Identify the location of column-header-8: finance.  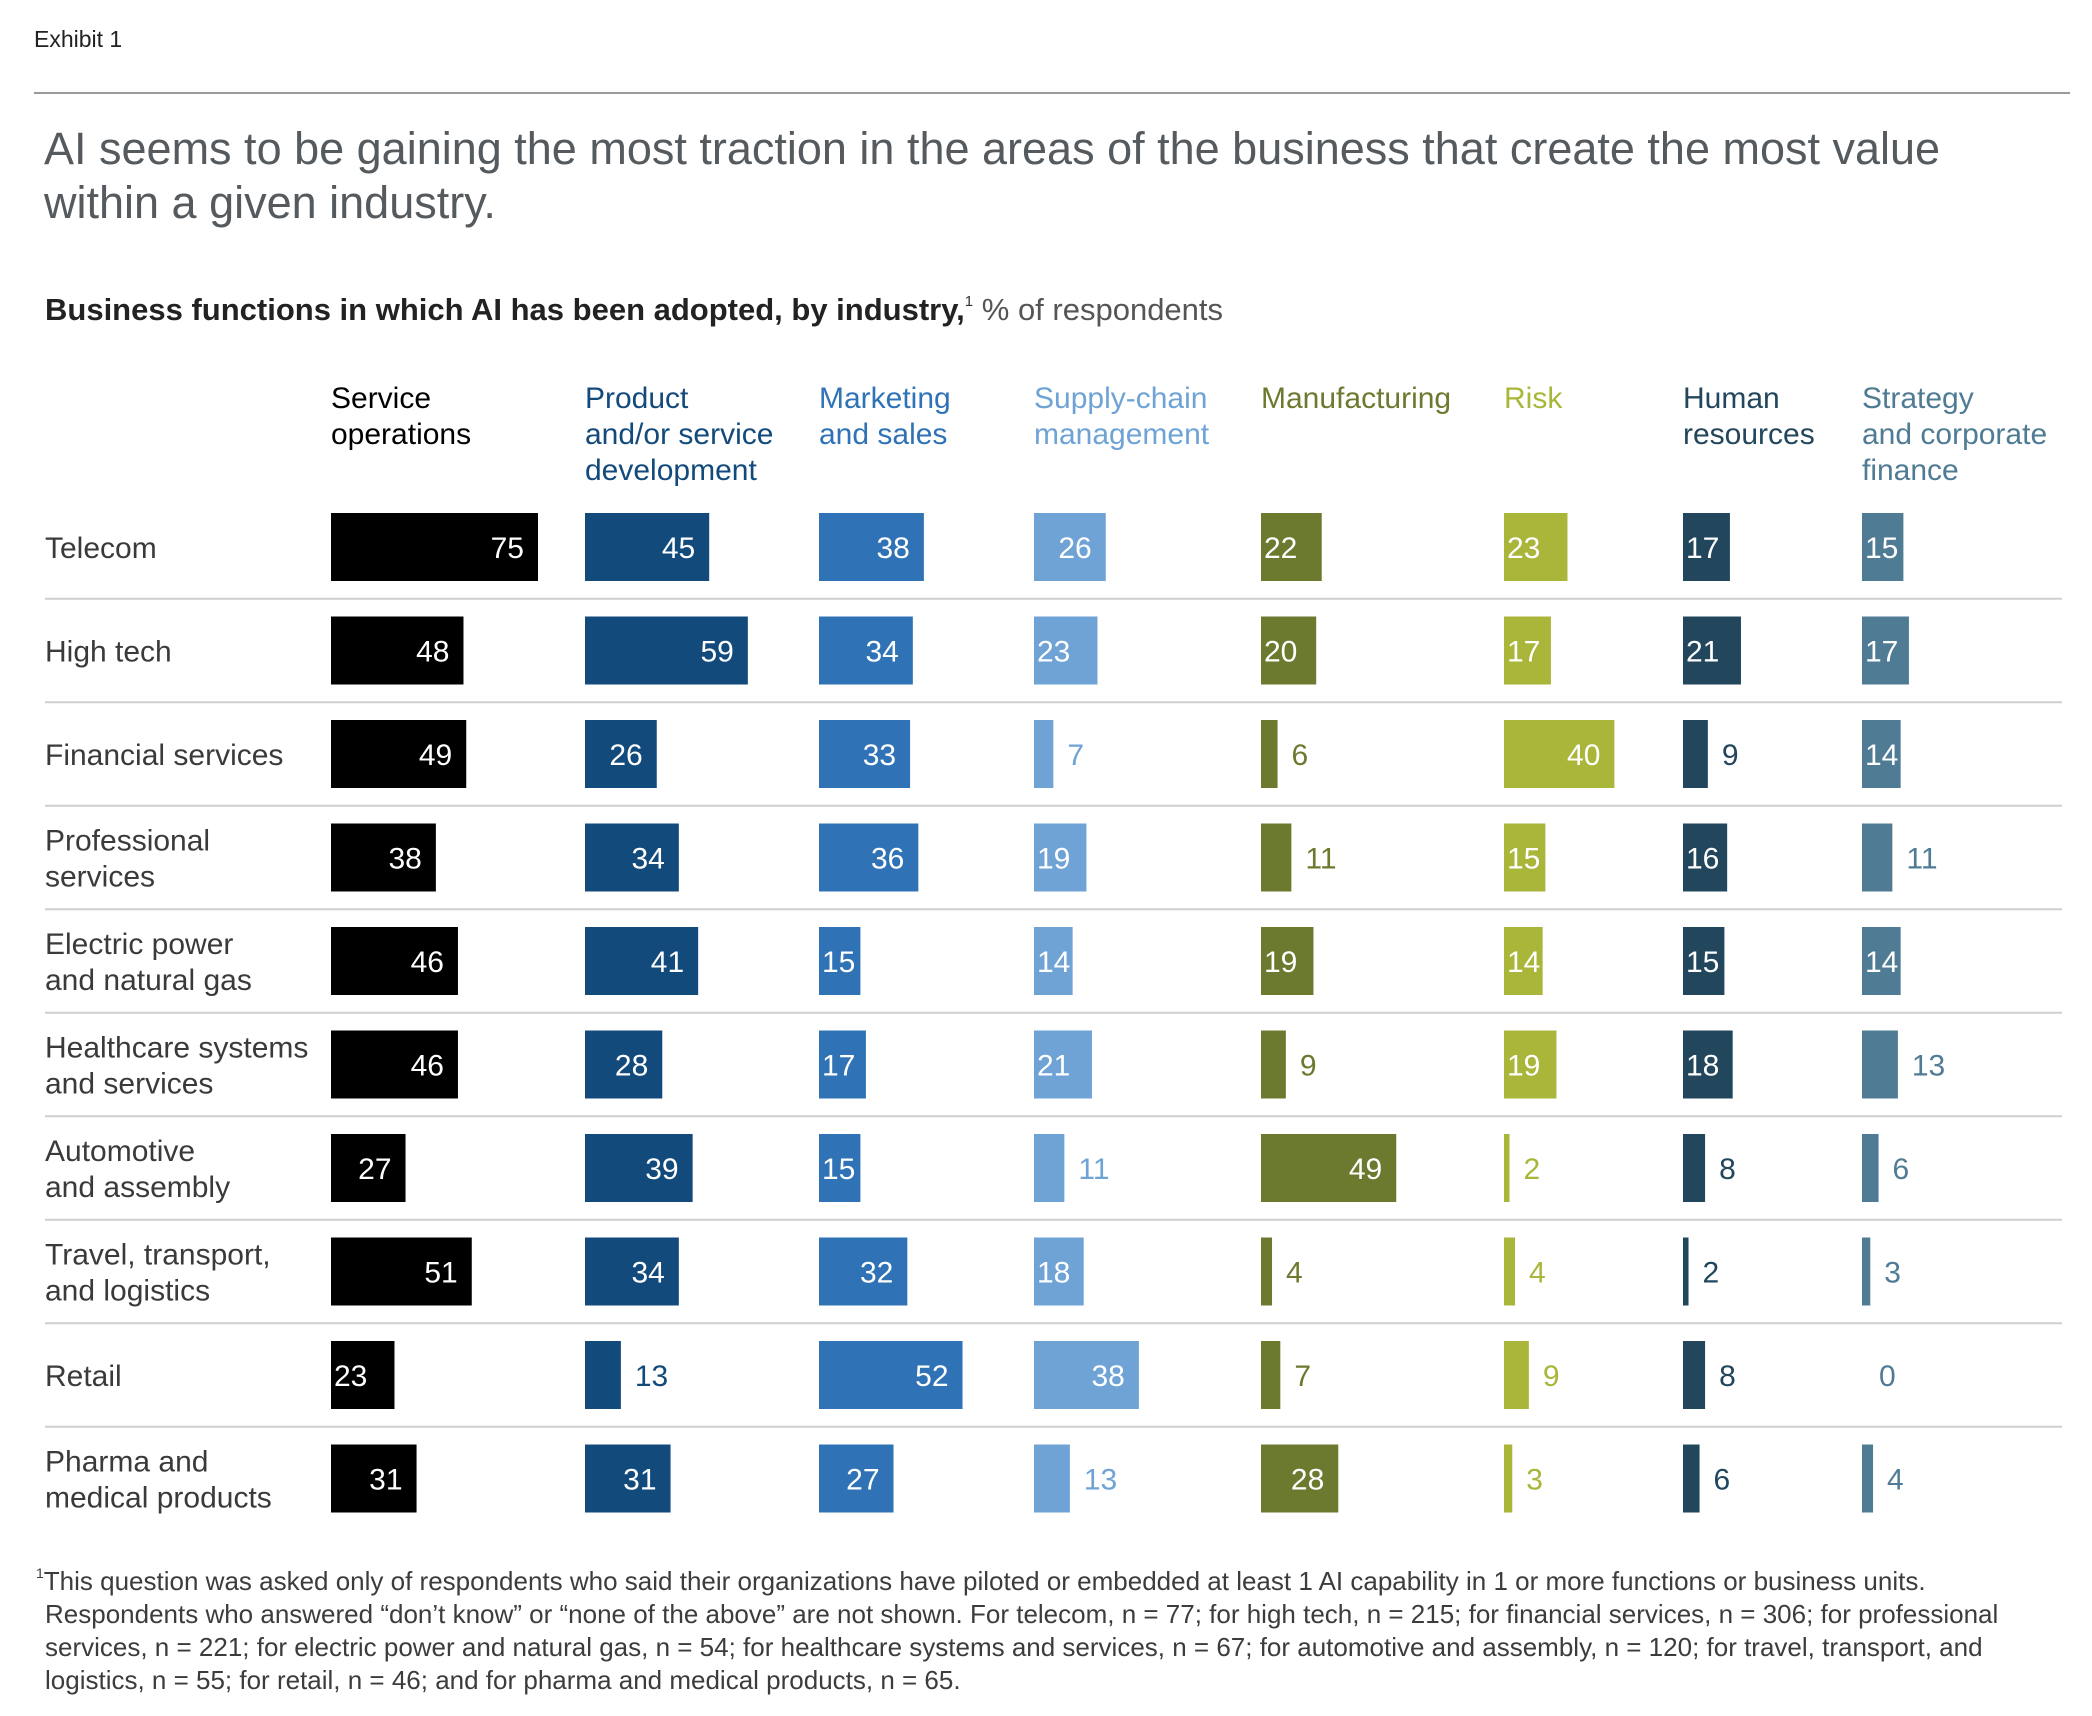
(1910, 470).